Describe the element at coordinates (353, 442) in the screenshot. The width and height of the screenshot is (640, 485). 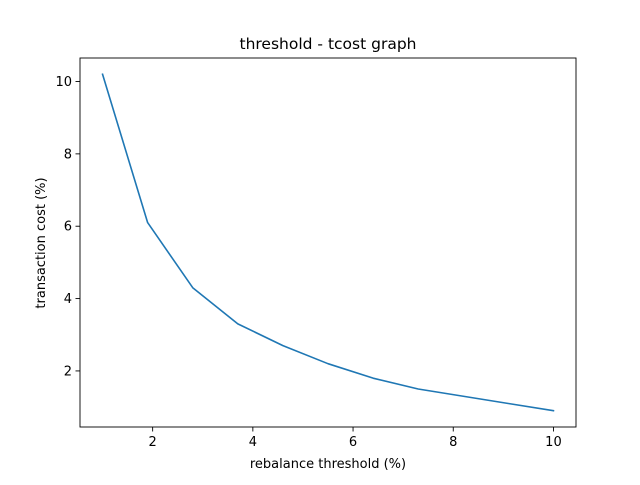
I see `x-tick-label: 6` at that location.